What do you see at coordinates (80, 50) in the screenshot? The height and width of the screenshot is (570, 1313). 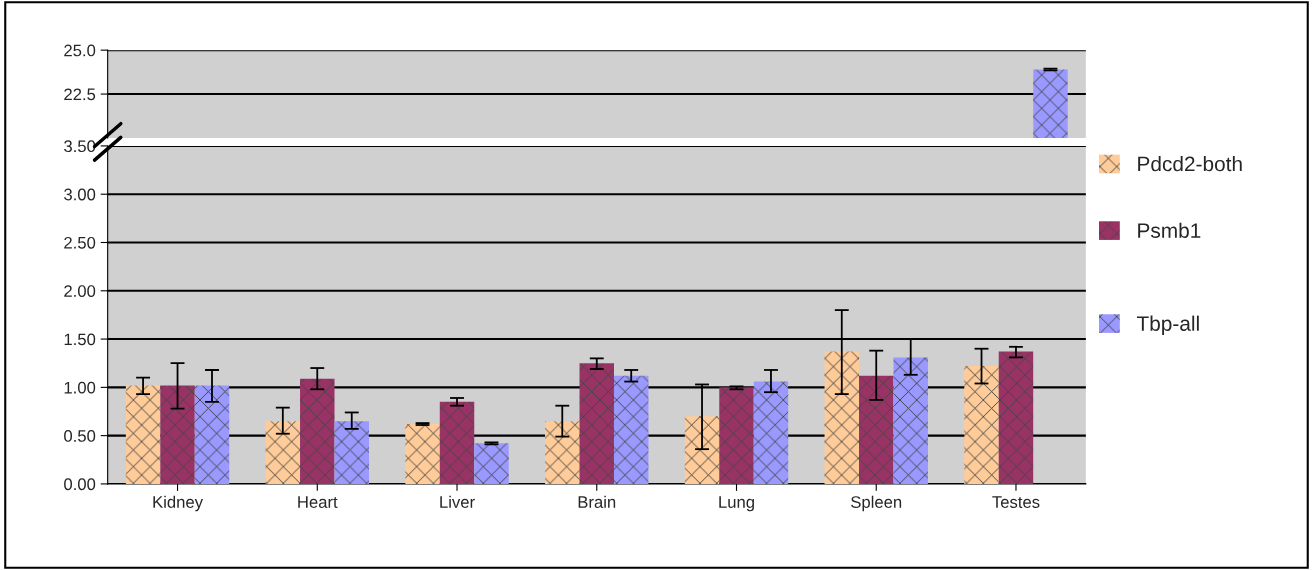 I see `y-tick-label: 25.0` at bounding box center [80, 50].